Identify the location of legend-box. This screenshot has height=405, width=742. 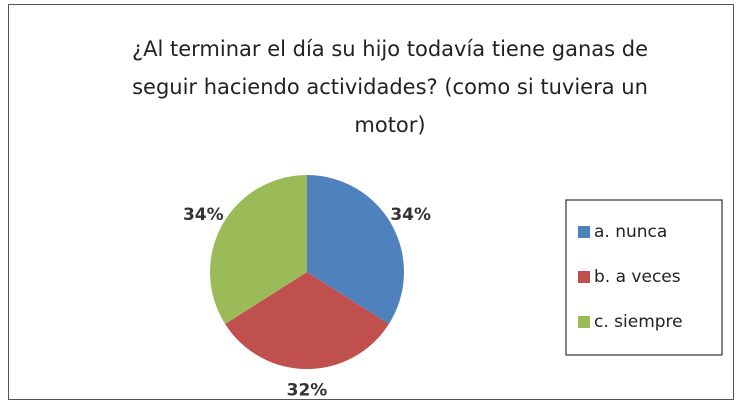
(644, 277).